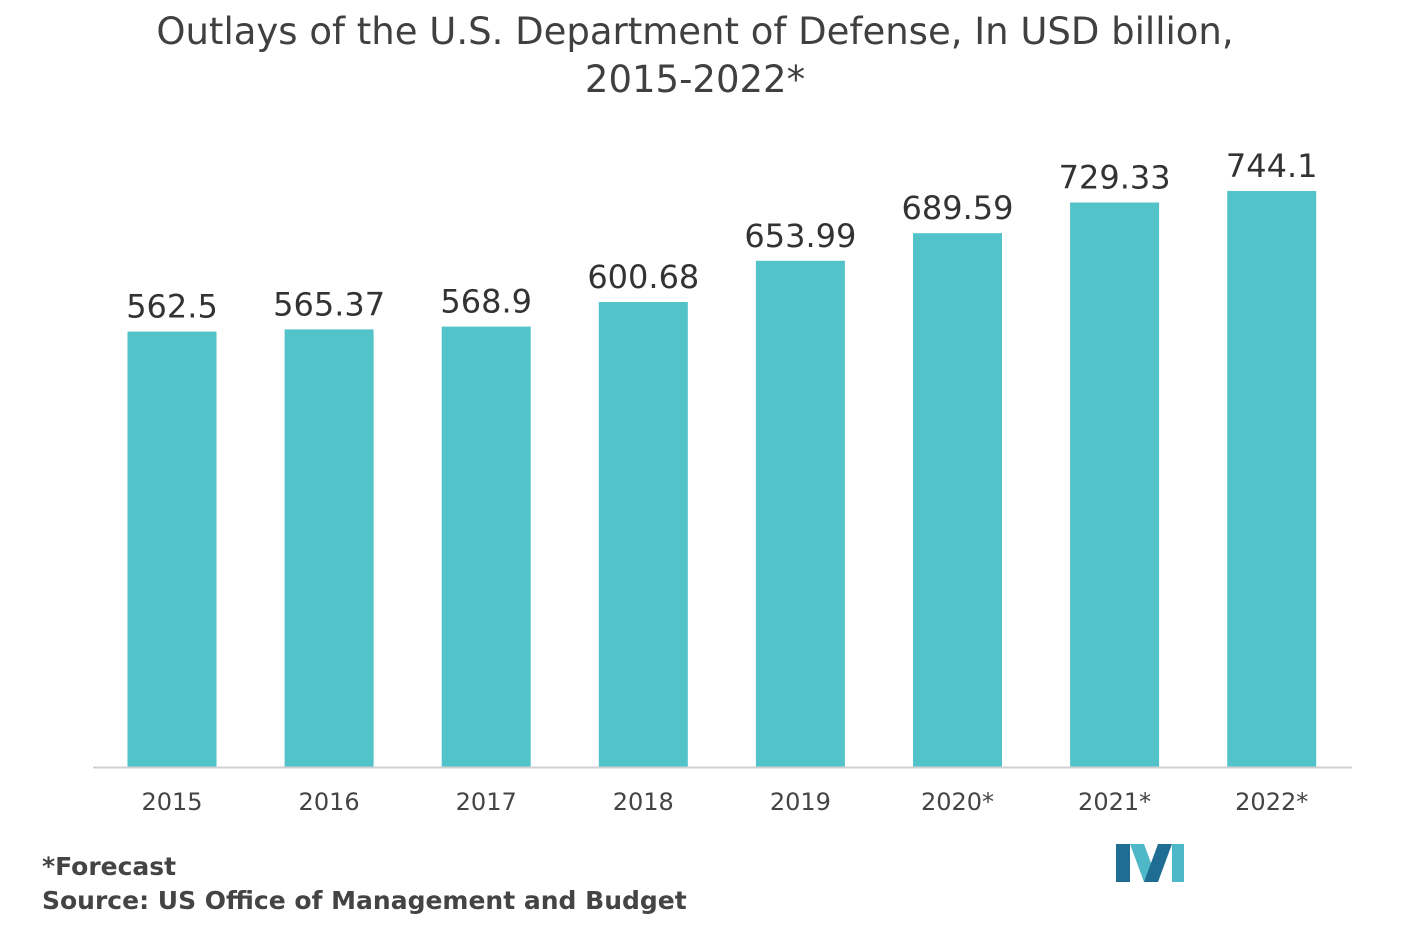 The image size is (1428, 938). What do you see at coordinates (1178, 863) in the screenshot?
I see `logo-right-stroke` at bounding box center [1178, 863].